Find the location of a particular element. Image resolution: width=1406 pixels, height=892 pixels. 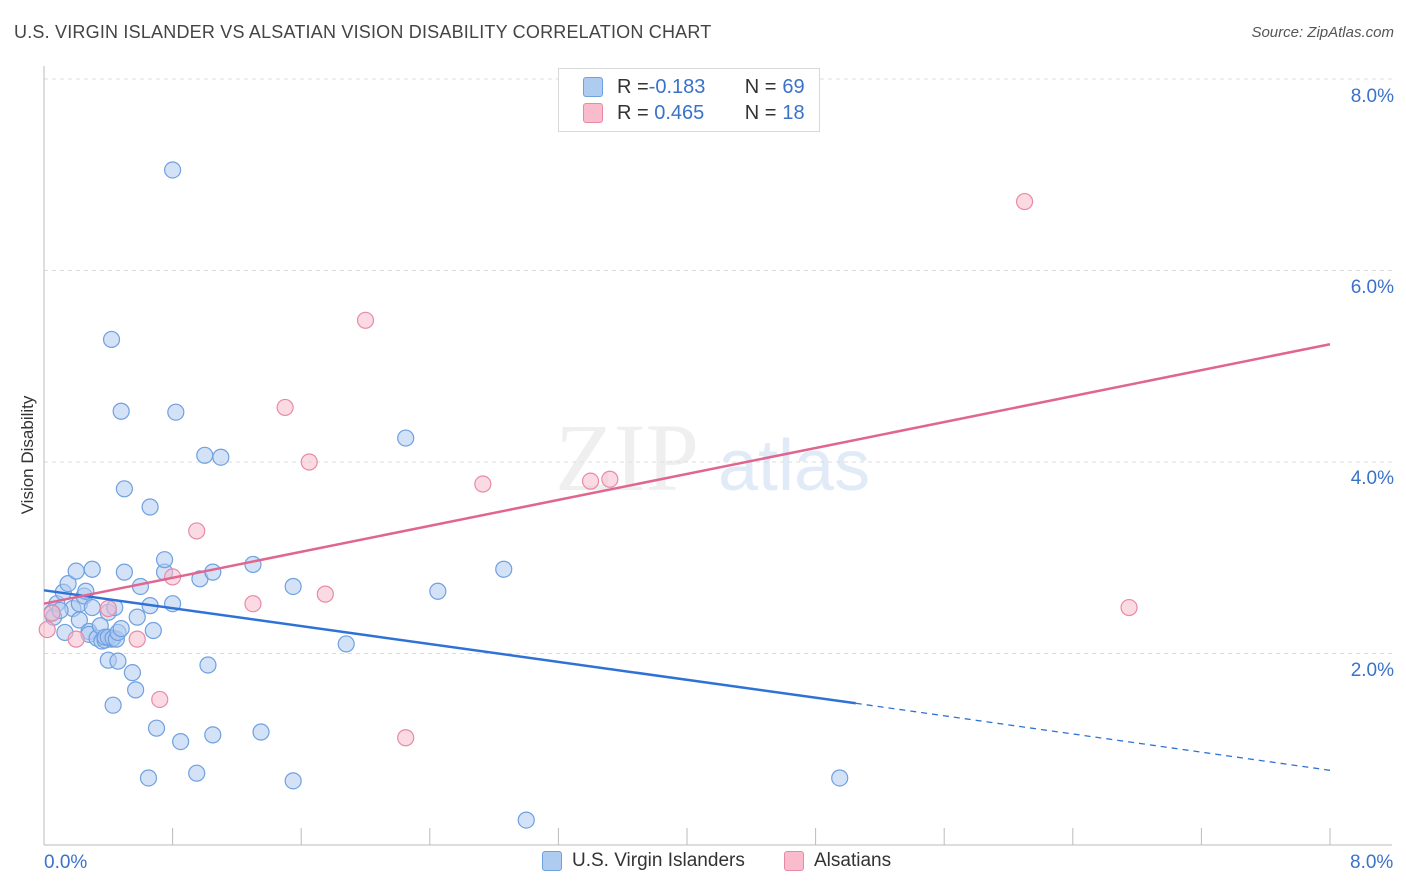

legend-label: Alsatians is located at coordinates (853, 860).